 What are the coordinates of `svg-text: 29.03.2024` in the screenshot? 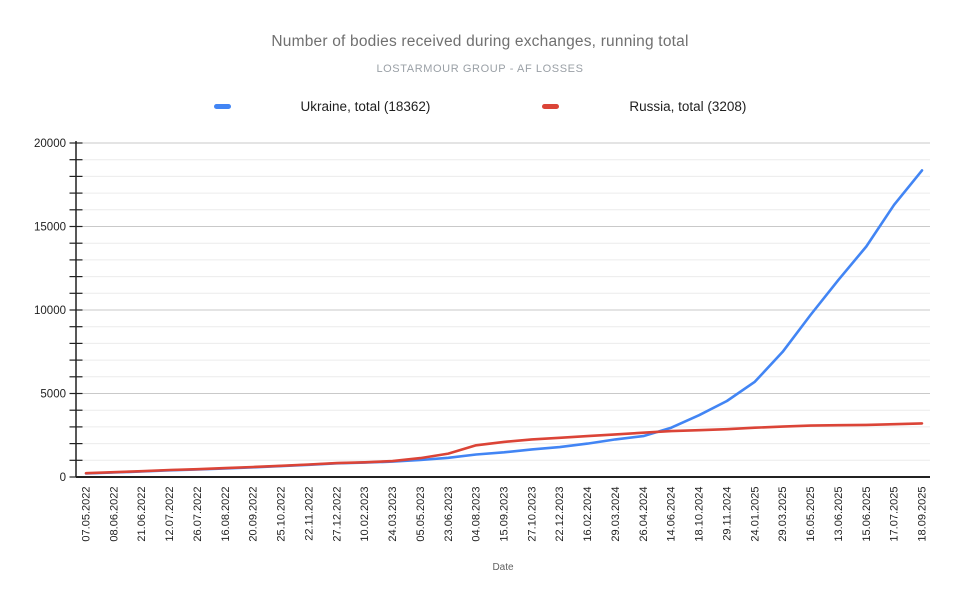 It's located at (616, 514).